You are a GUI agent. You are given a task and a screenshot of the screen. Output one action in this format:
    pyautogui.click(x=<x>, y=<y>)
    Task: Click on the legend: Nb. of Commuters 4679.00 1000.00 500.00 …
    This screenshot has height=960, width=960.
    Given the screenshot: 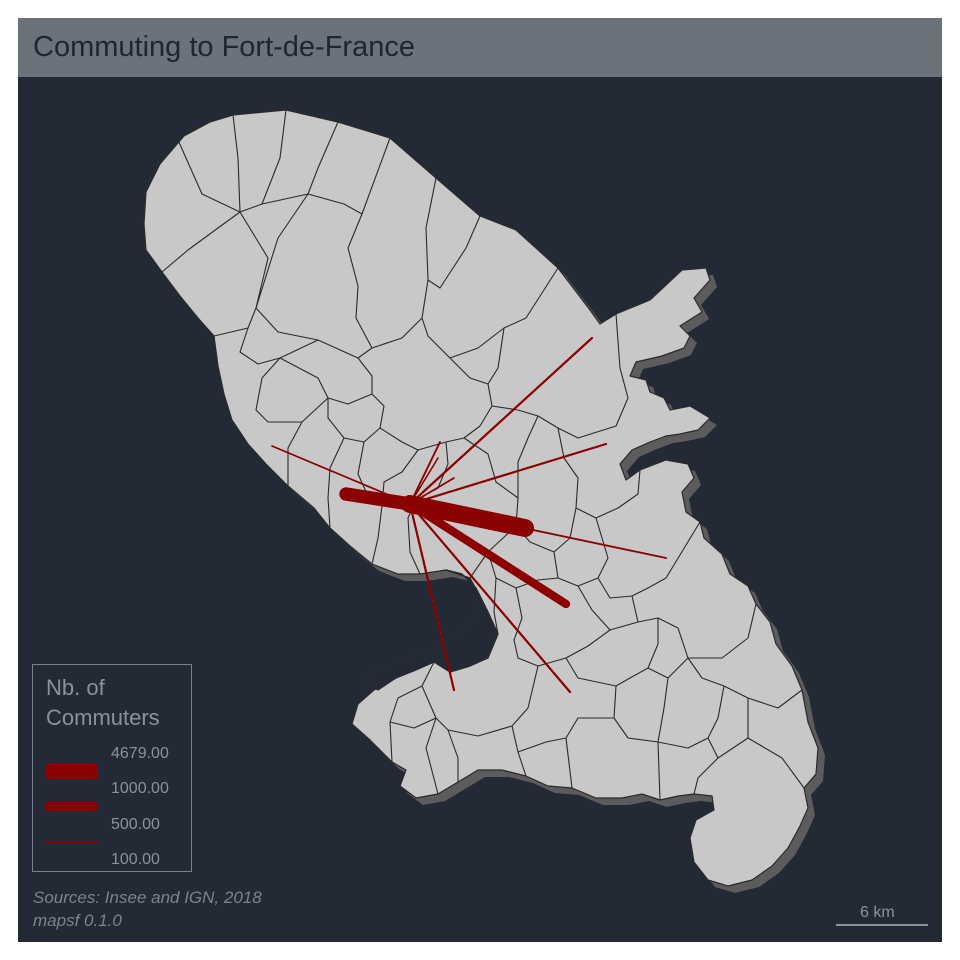 What is the action you would take?
    pyautogui.click(x=112, y=768)
    